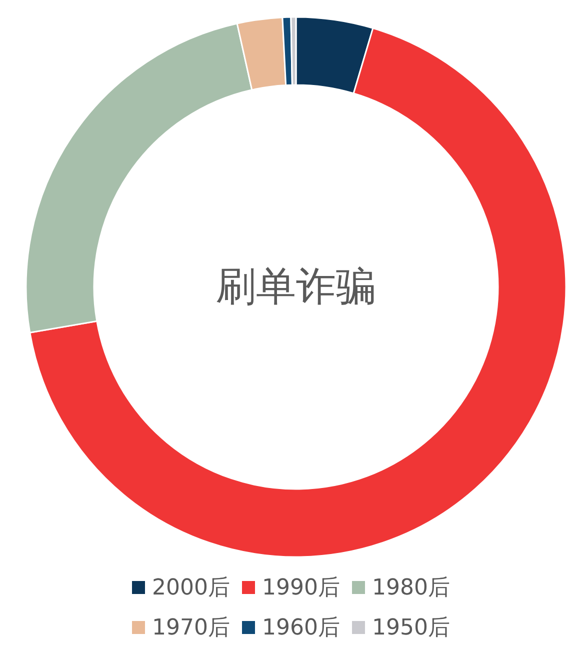 The width and height of the screenshot is (573, 655). I want to click on legend-label: 1980后, so click(411, 588).